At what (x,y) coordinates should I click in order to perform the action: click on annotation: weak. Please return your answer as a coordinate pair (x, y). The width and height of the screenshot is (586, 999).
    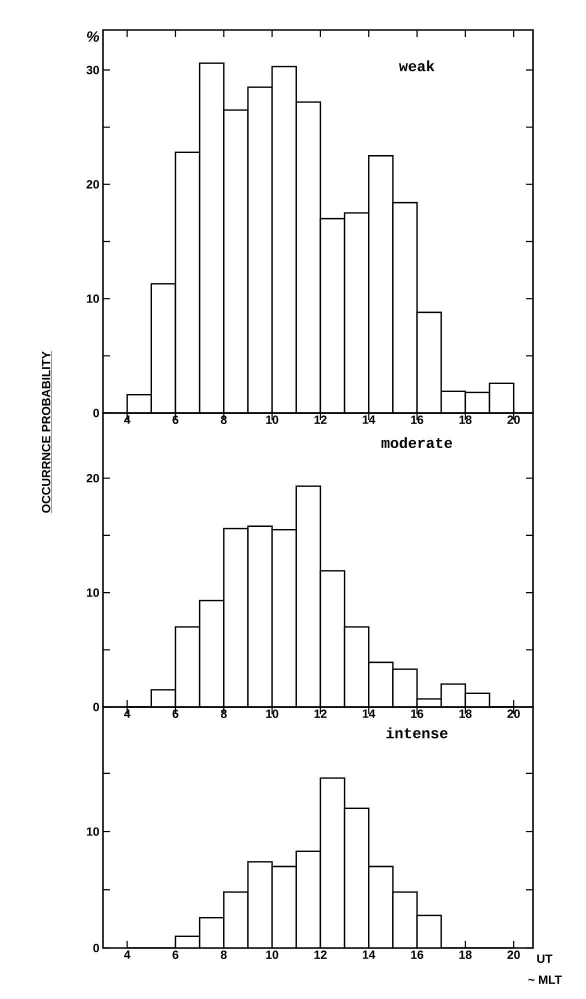
    Looking at the image, I should click on (416, 66).